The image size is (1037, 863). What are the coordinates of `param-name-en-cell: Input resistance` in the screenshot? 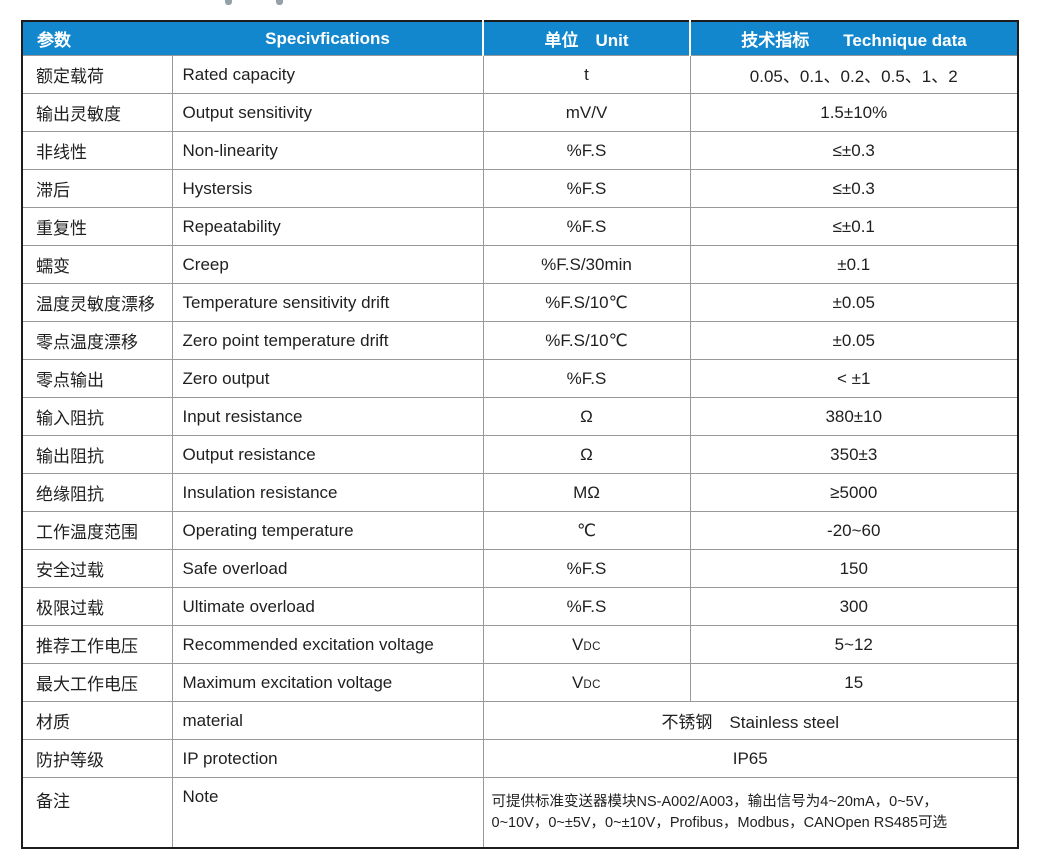 It's located at (327, 416).